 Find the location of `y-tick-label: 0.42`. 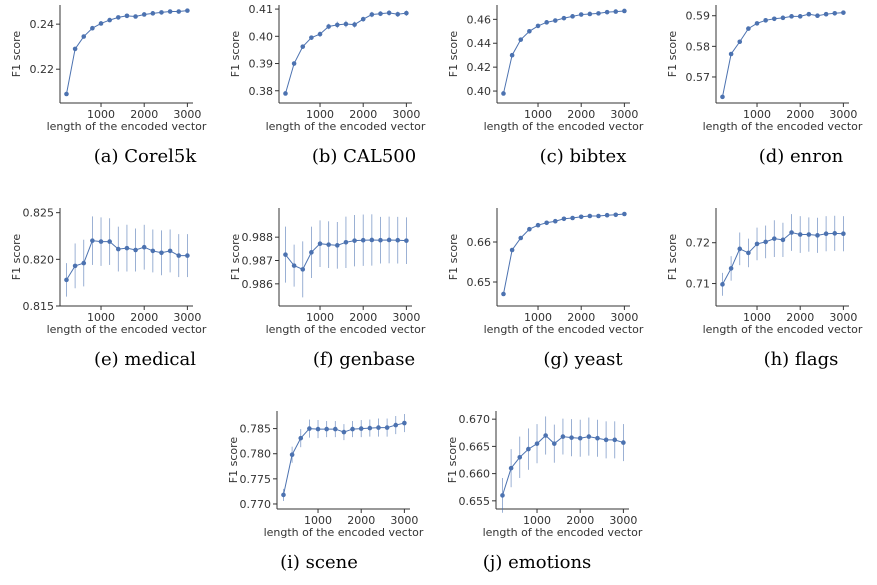

y-tick-label: 0.42 is located at coordinates (479, 67).